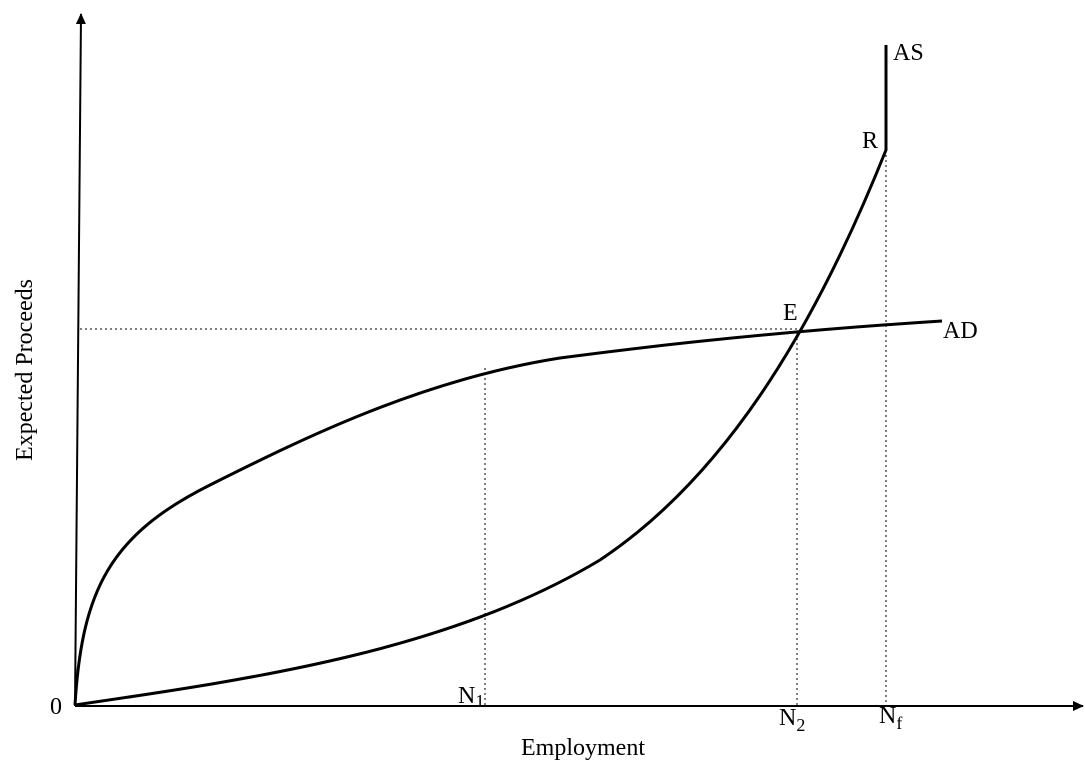  Describe the element at coordinates (583, 748) in the screenshot. I see `x-axis-label: Employment` at that location.